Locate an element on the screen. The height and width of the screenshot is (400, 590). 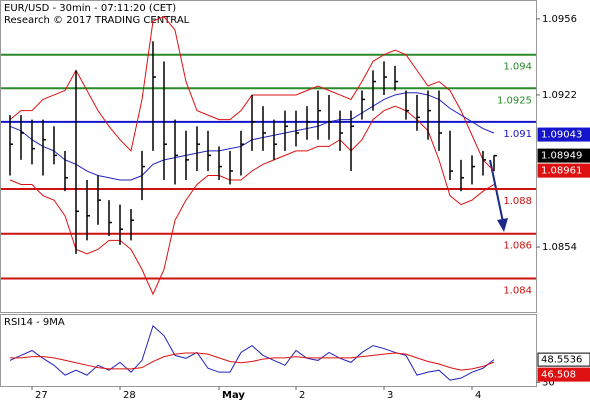
level-label: 1.091 is located at coordinates (517, 134).